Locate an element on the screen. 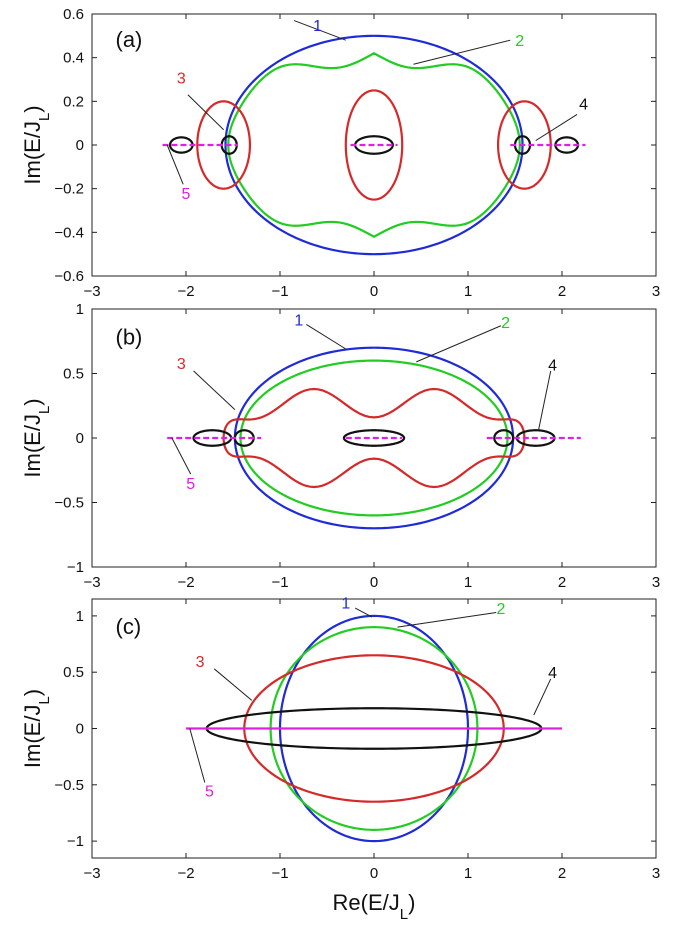 The image size is (680, 926). panel-tag: (c) is located at coordinates (129, 626).